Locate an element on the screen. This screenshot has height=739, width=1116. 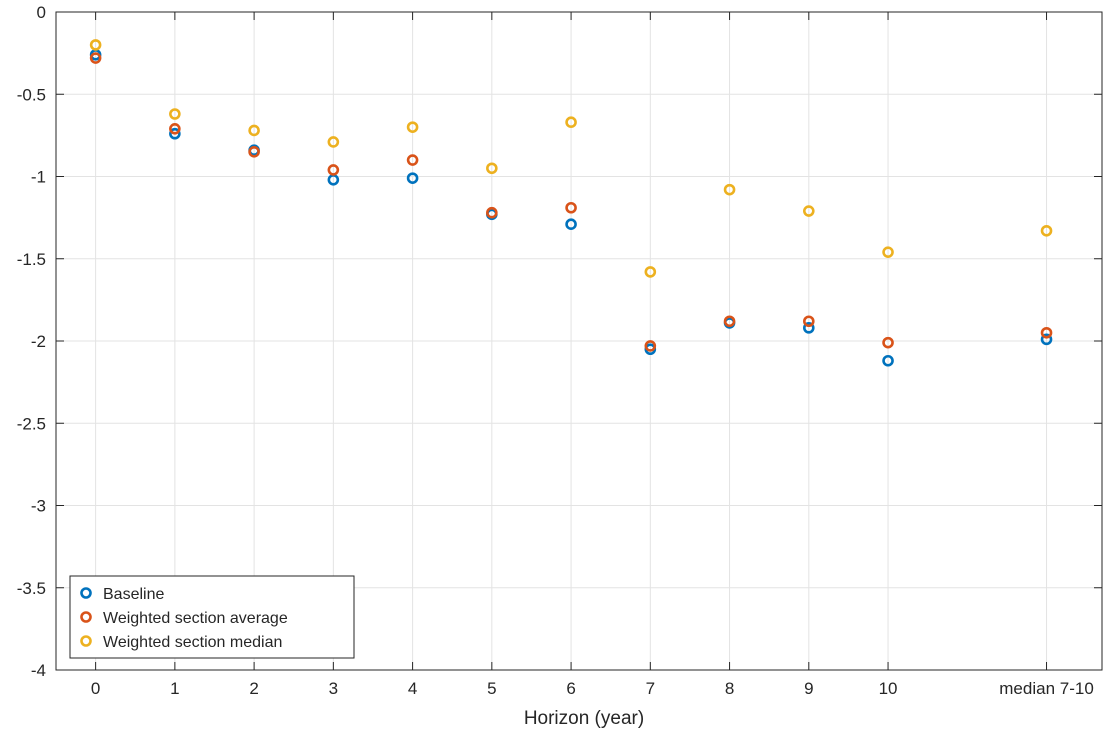
x-tick-label: 9 is located at coordinates (808, 688).